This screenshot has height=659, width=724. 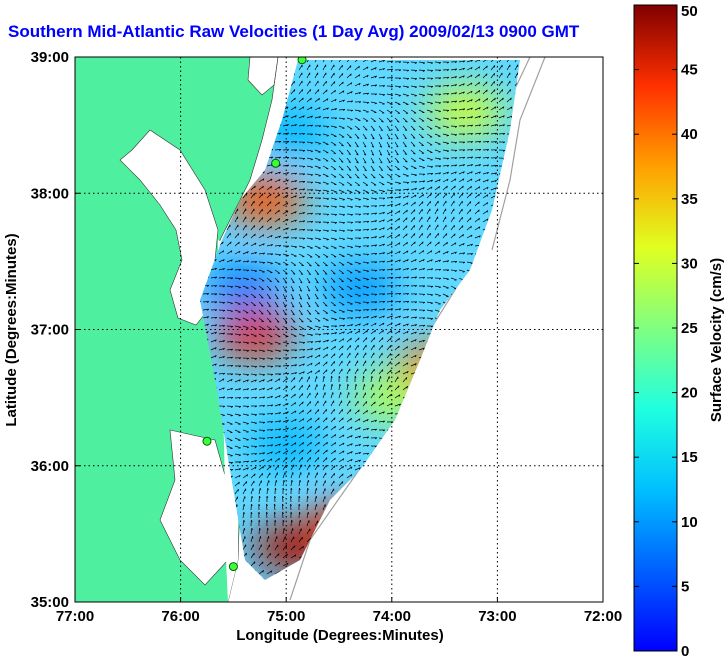 I want to click on x-tick-label: 75:00, so click(x=286, y=616).